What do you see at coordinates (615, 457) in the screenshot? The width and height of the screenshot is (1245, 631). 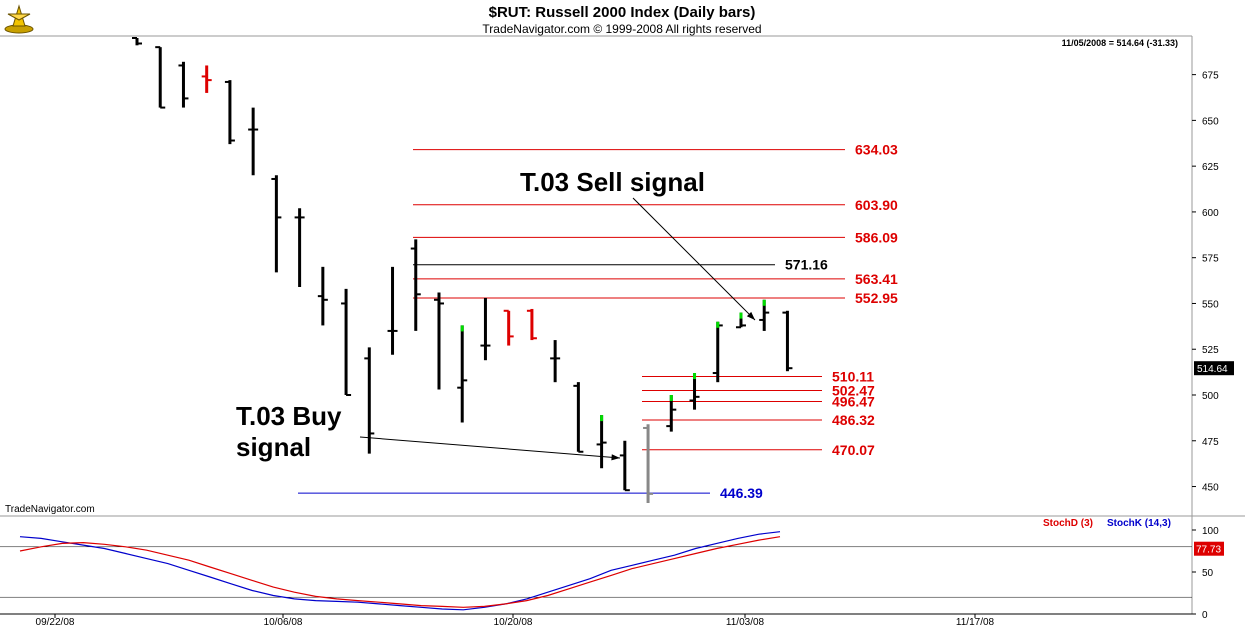 I see `buy-arrow-head` at bounding box center [615, 457].